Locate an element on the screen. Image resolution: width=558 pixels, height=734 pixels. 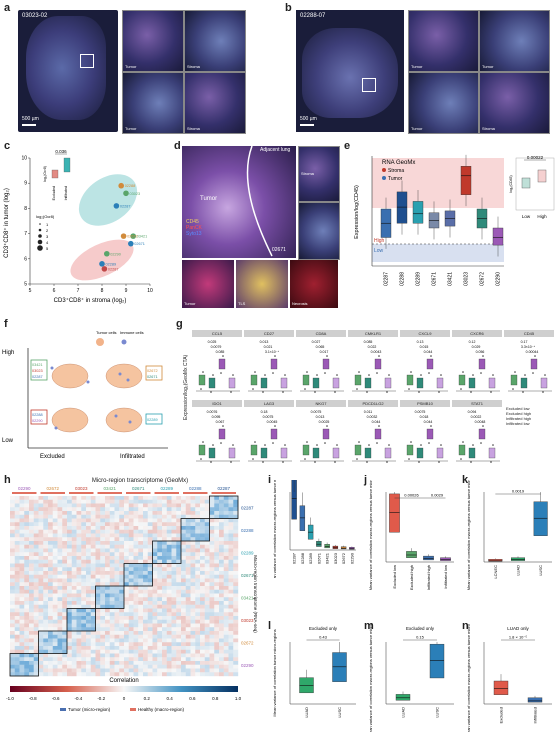
scatter-point is located at coordinates (104, 269).